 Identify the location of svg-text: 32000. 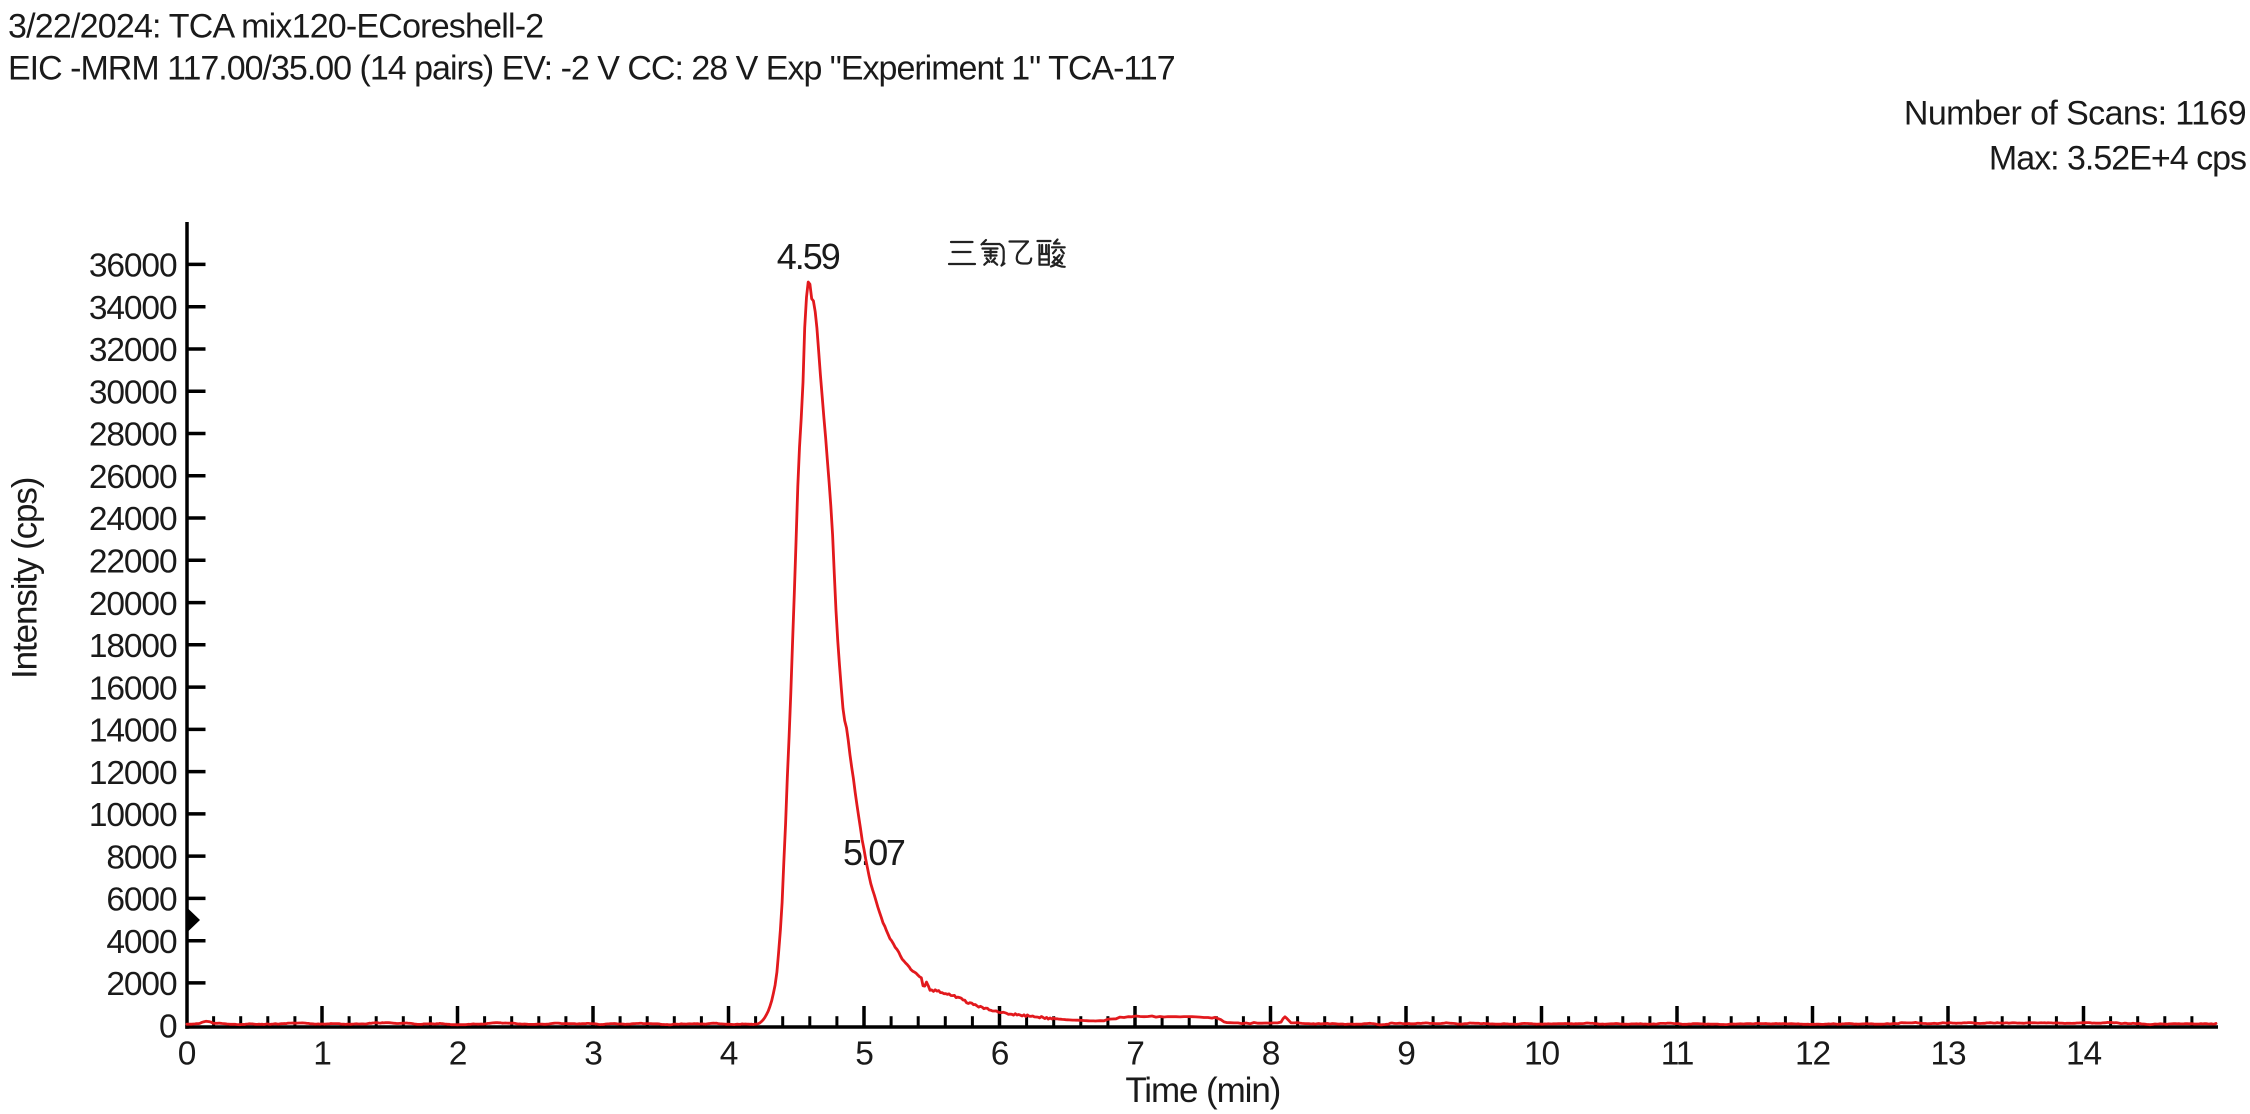
(133, 350).